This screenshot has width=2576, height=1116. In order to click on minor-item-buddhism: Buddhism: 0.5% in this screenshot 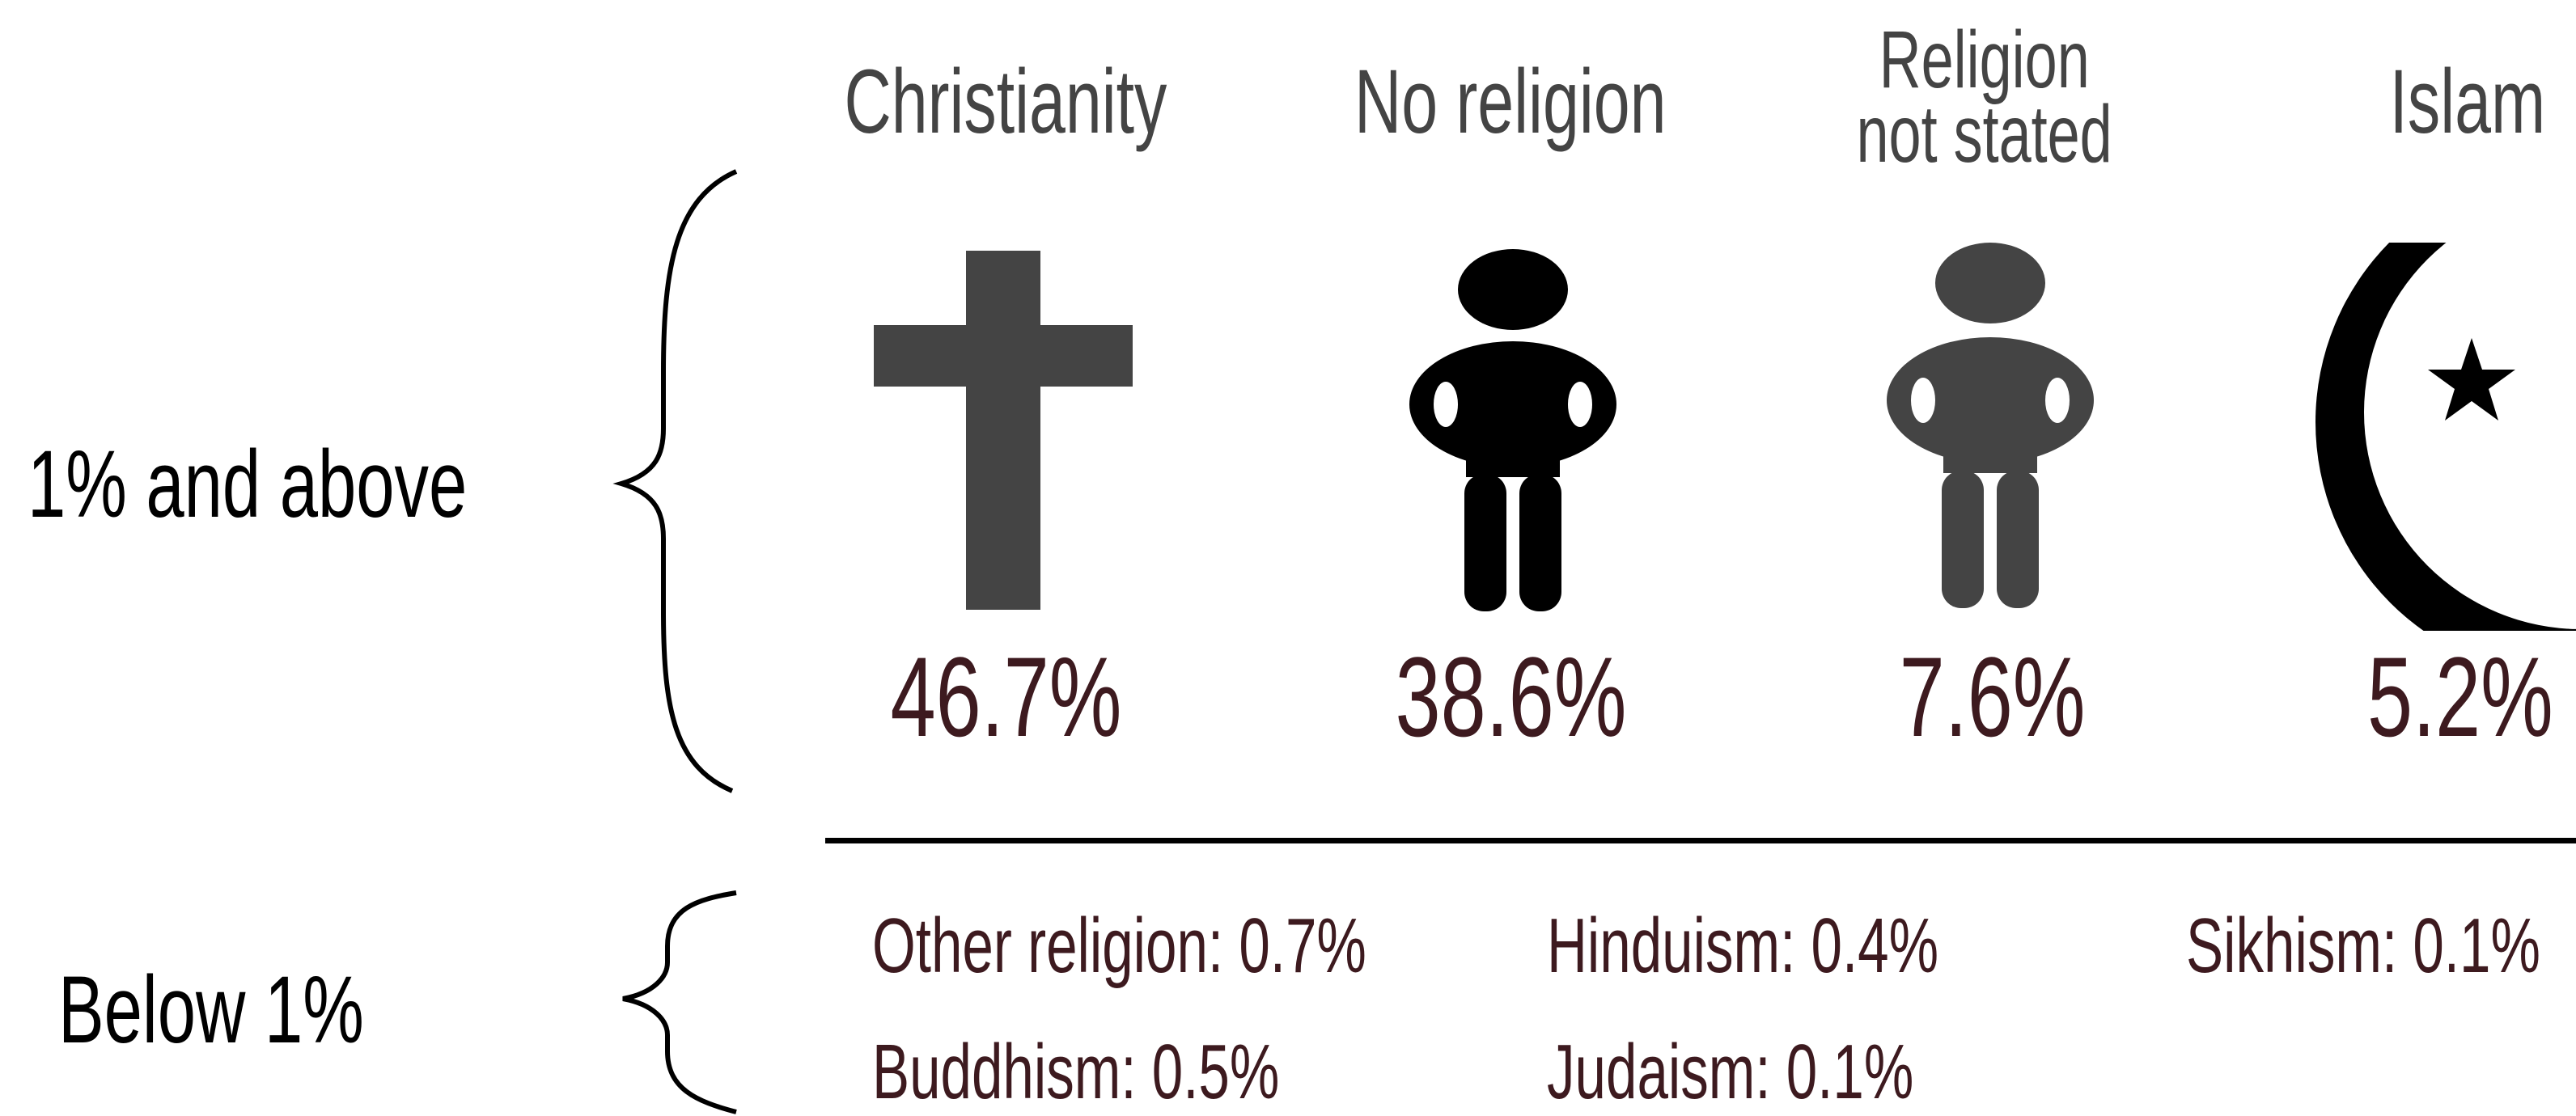, I will do `click(1155, 1072)`.